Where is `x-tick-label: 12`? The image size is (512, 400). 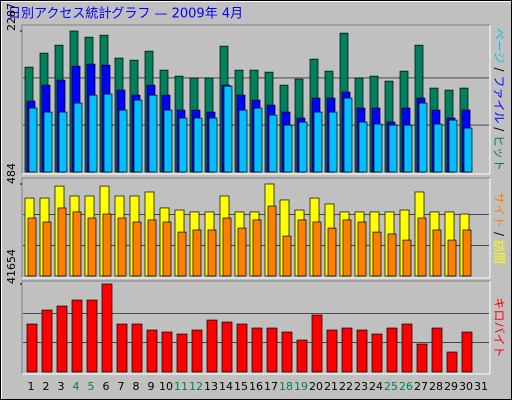
x-tick-label: 12 is located at coordinates (196, 386).